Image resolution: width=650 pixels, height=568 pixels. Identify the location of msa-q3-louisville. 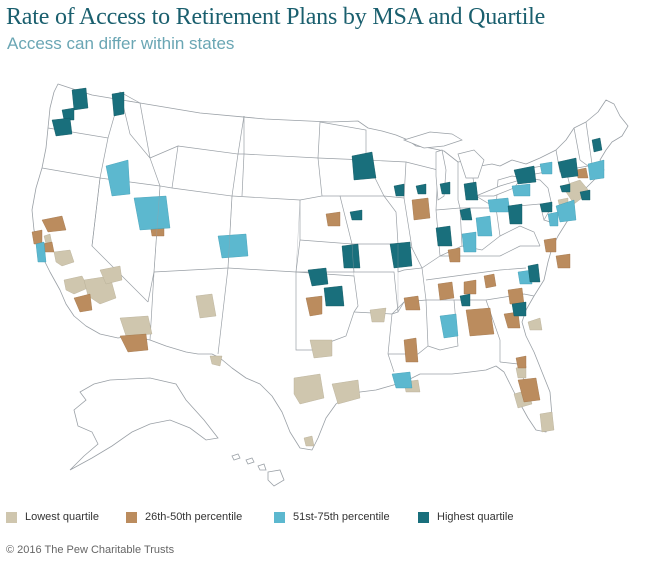
(469, 242).